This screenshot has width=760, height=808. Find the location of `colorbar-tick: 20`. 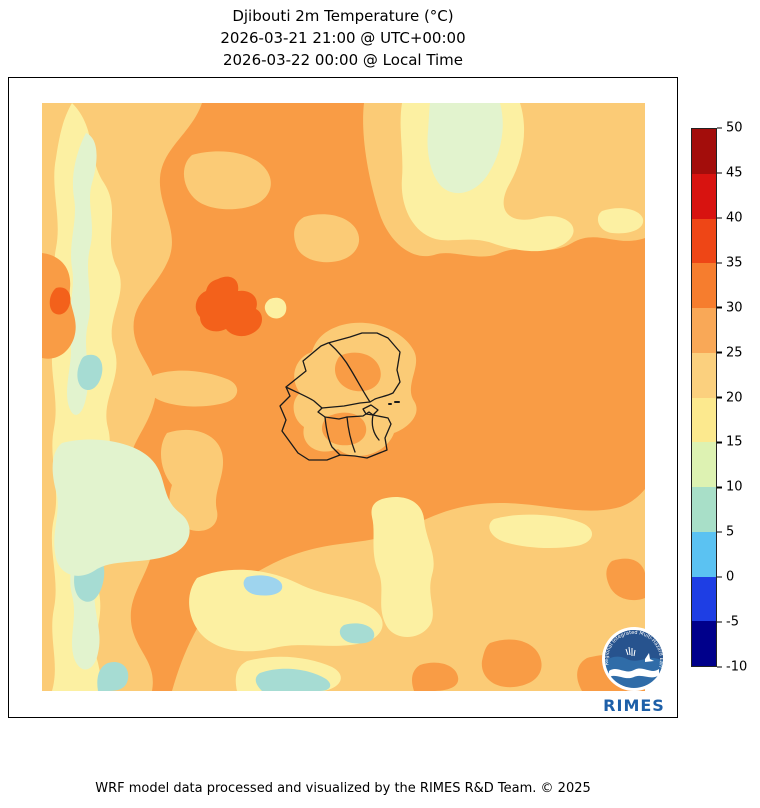

colorbar-tick: 20 is located at coordinates (730, 397).